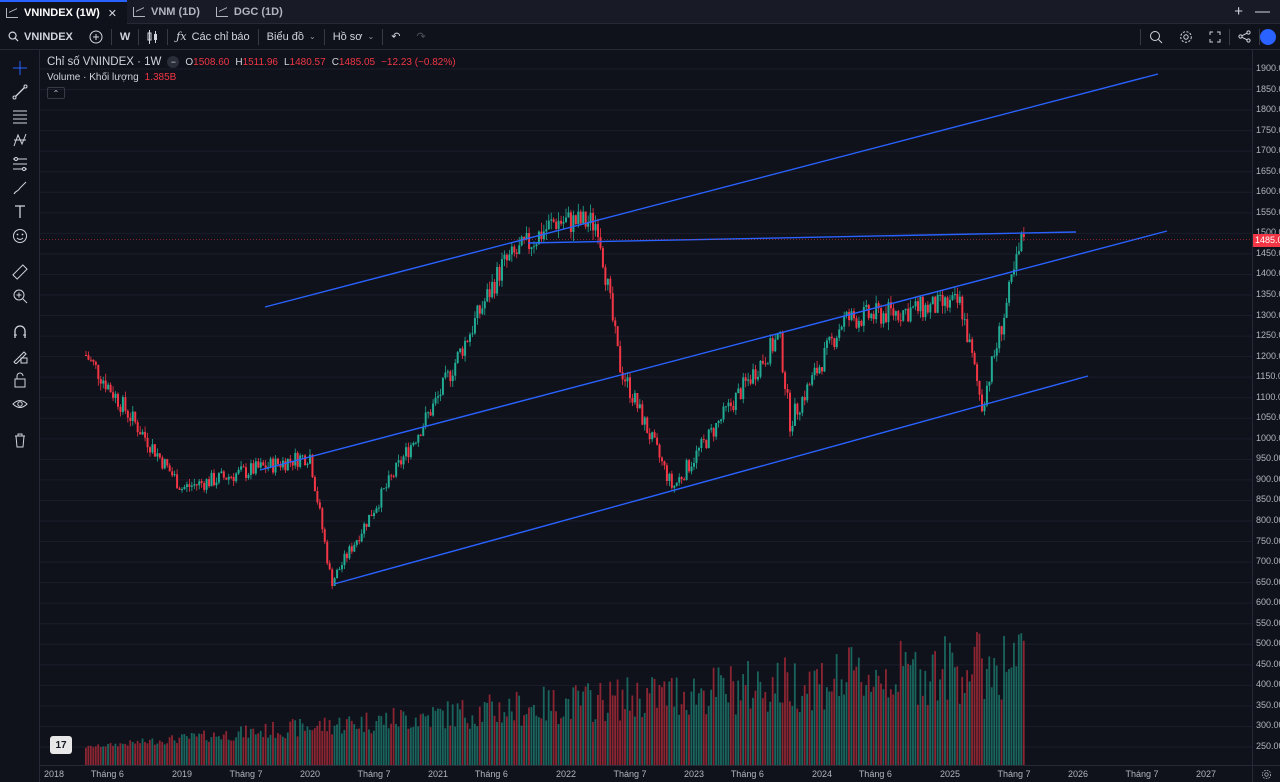 The height and width of the screenshot is (782, 1280). What do you see at coordinates (104, 62) in the screenshot?
I see `symbol-title: Chỉ số VNINDEX · 1W` at bounding box center [104, 62].